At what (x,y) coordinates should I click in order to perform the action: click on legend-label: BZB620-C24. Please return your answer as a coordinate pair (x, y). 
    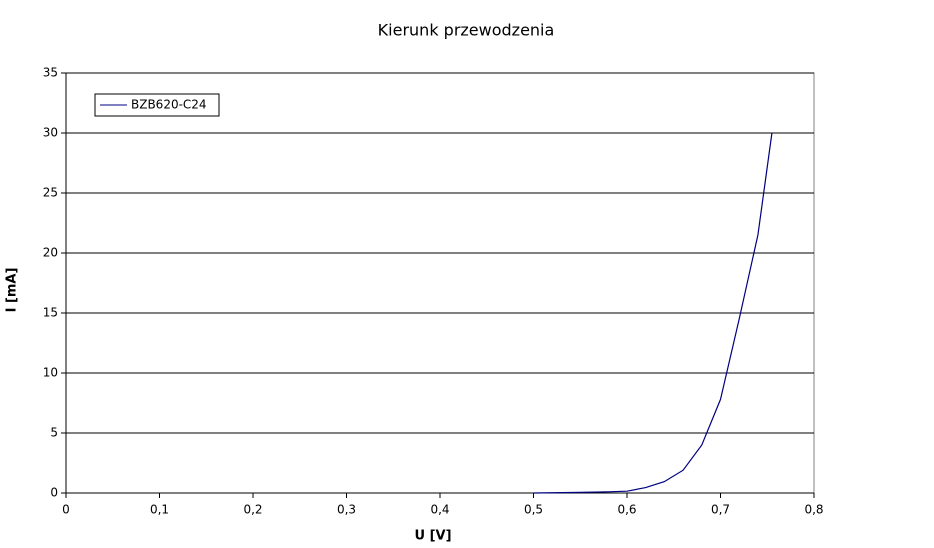
    Looking at the image, I should click on (169, 105).